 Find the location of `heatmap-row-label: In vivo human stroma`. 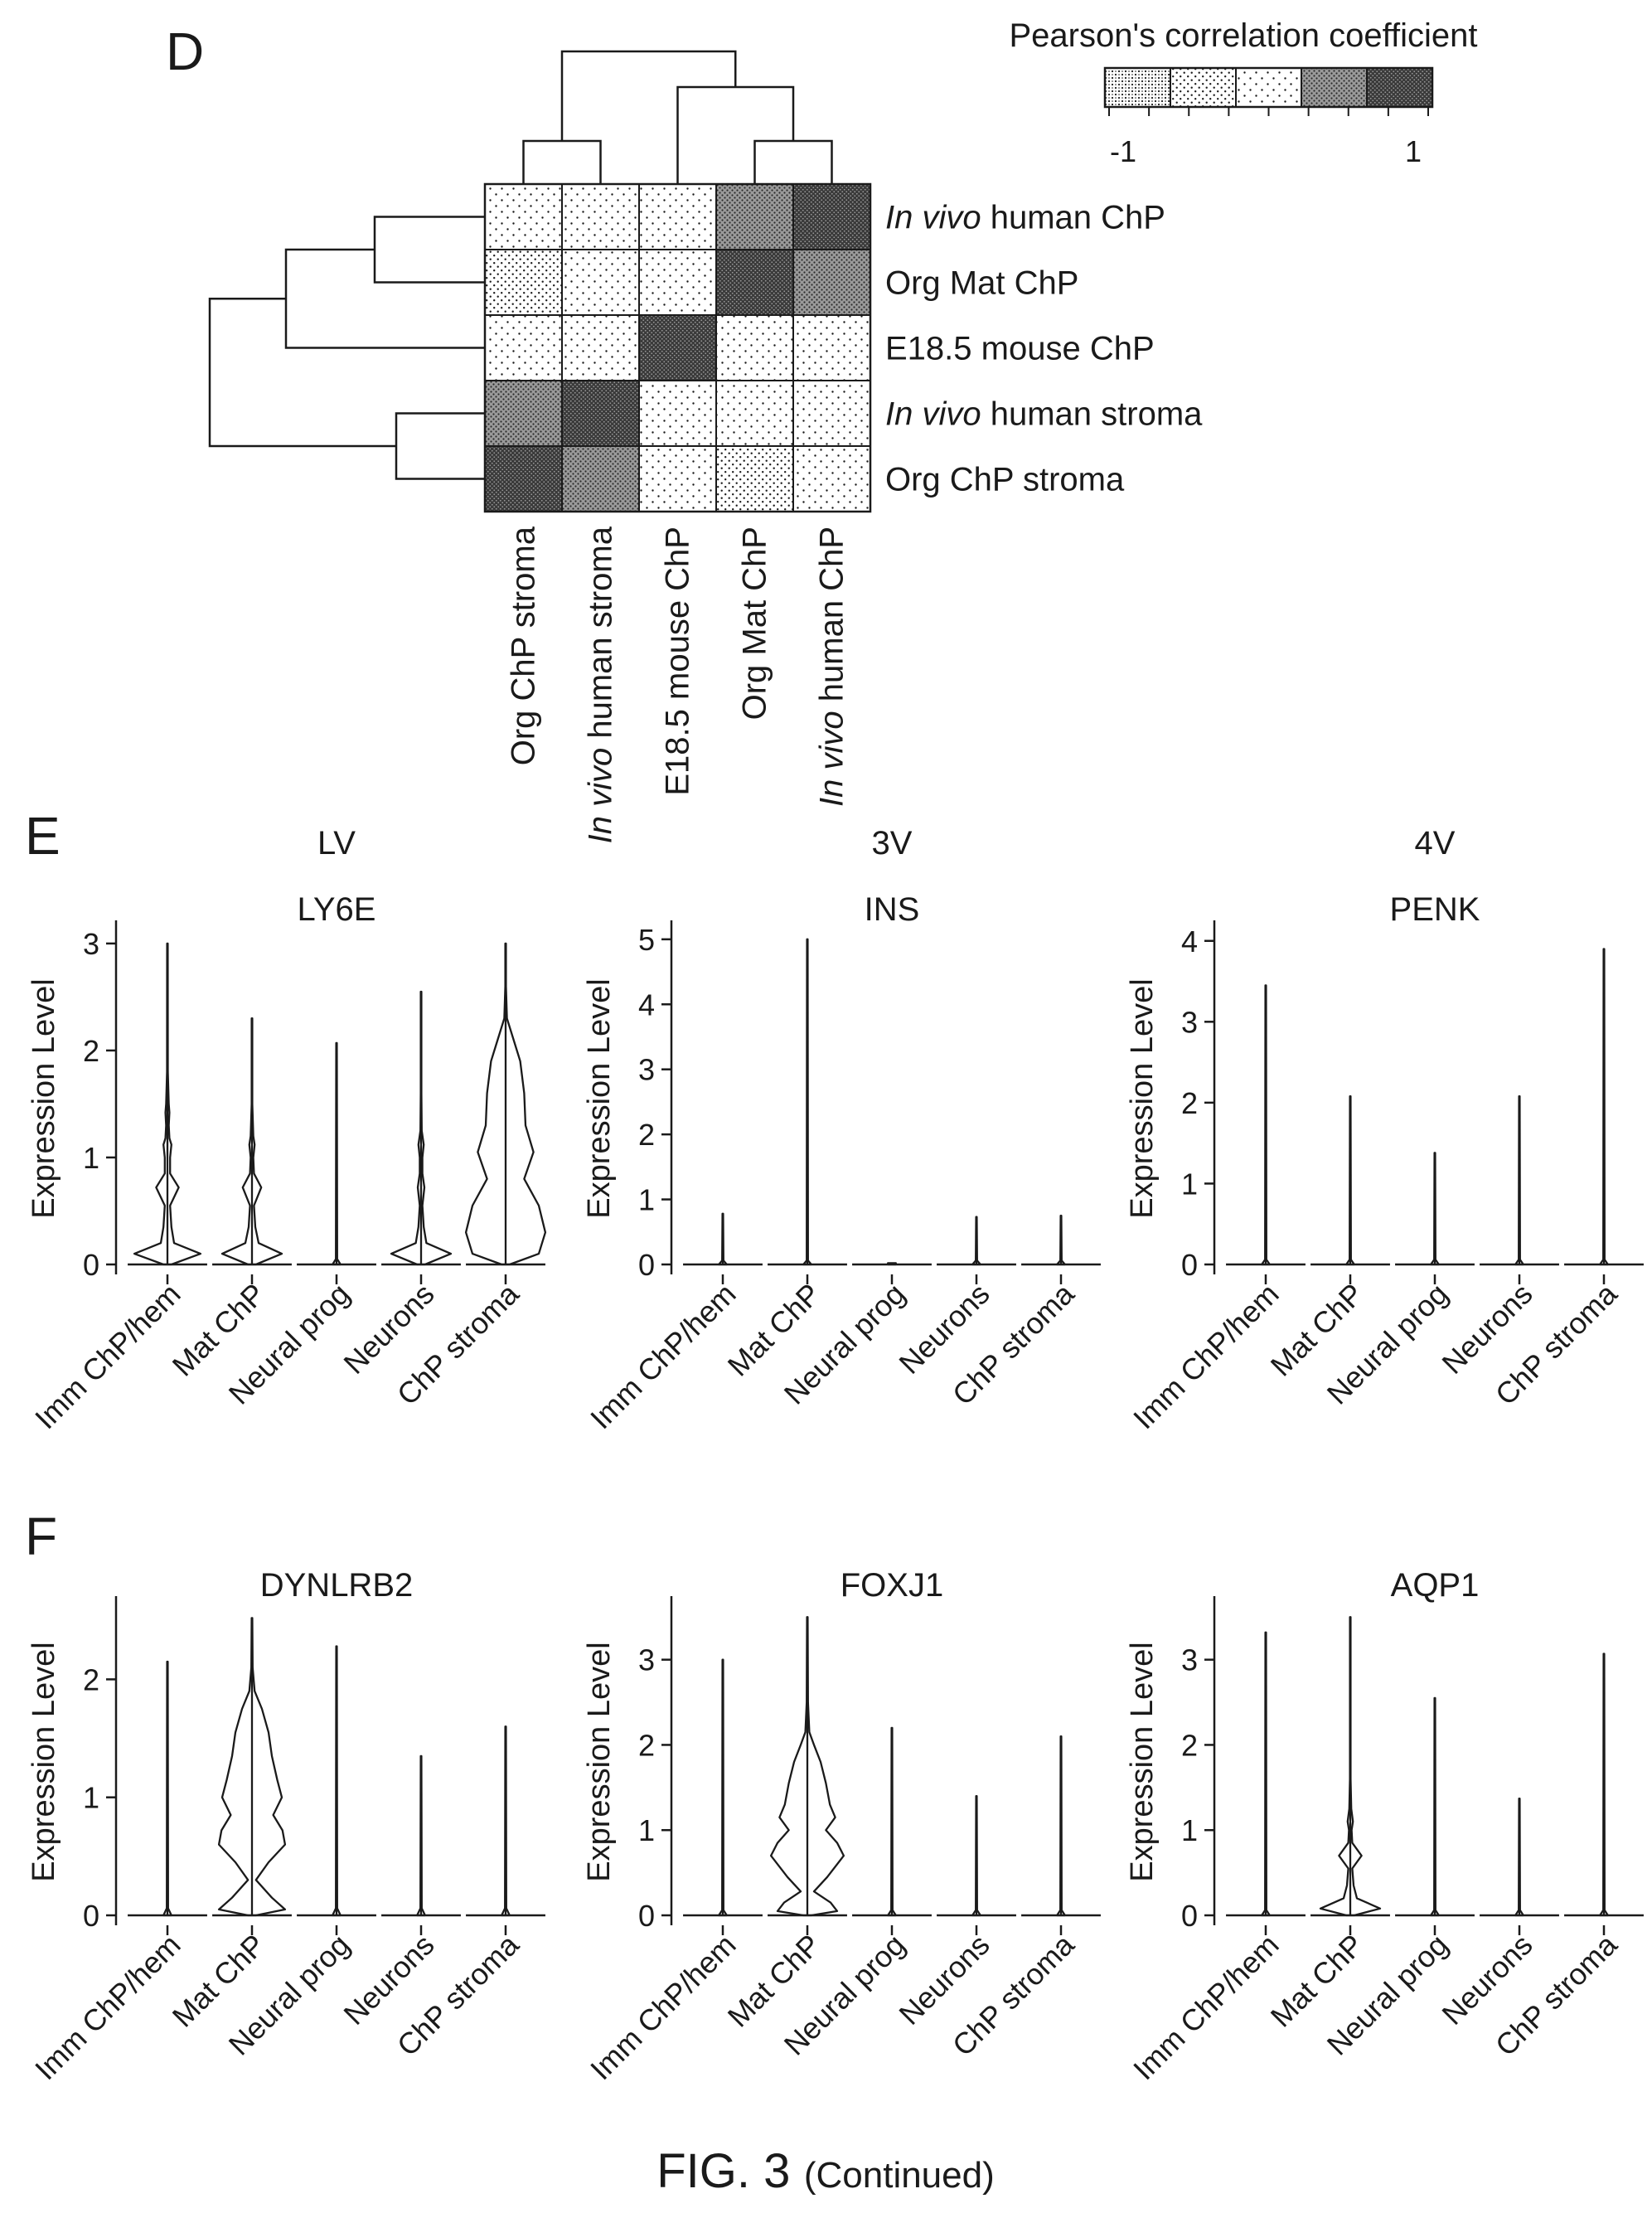

heatmap-row-label: In vivo human stroma is located at coordinates (1044, 414).